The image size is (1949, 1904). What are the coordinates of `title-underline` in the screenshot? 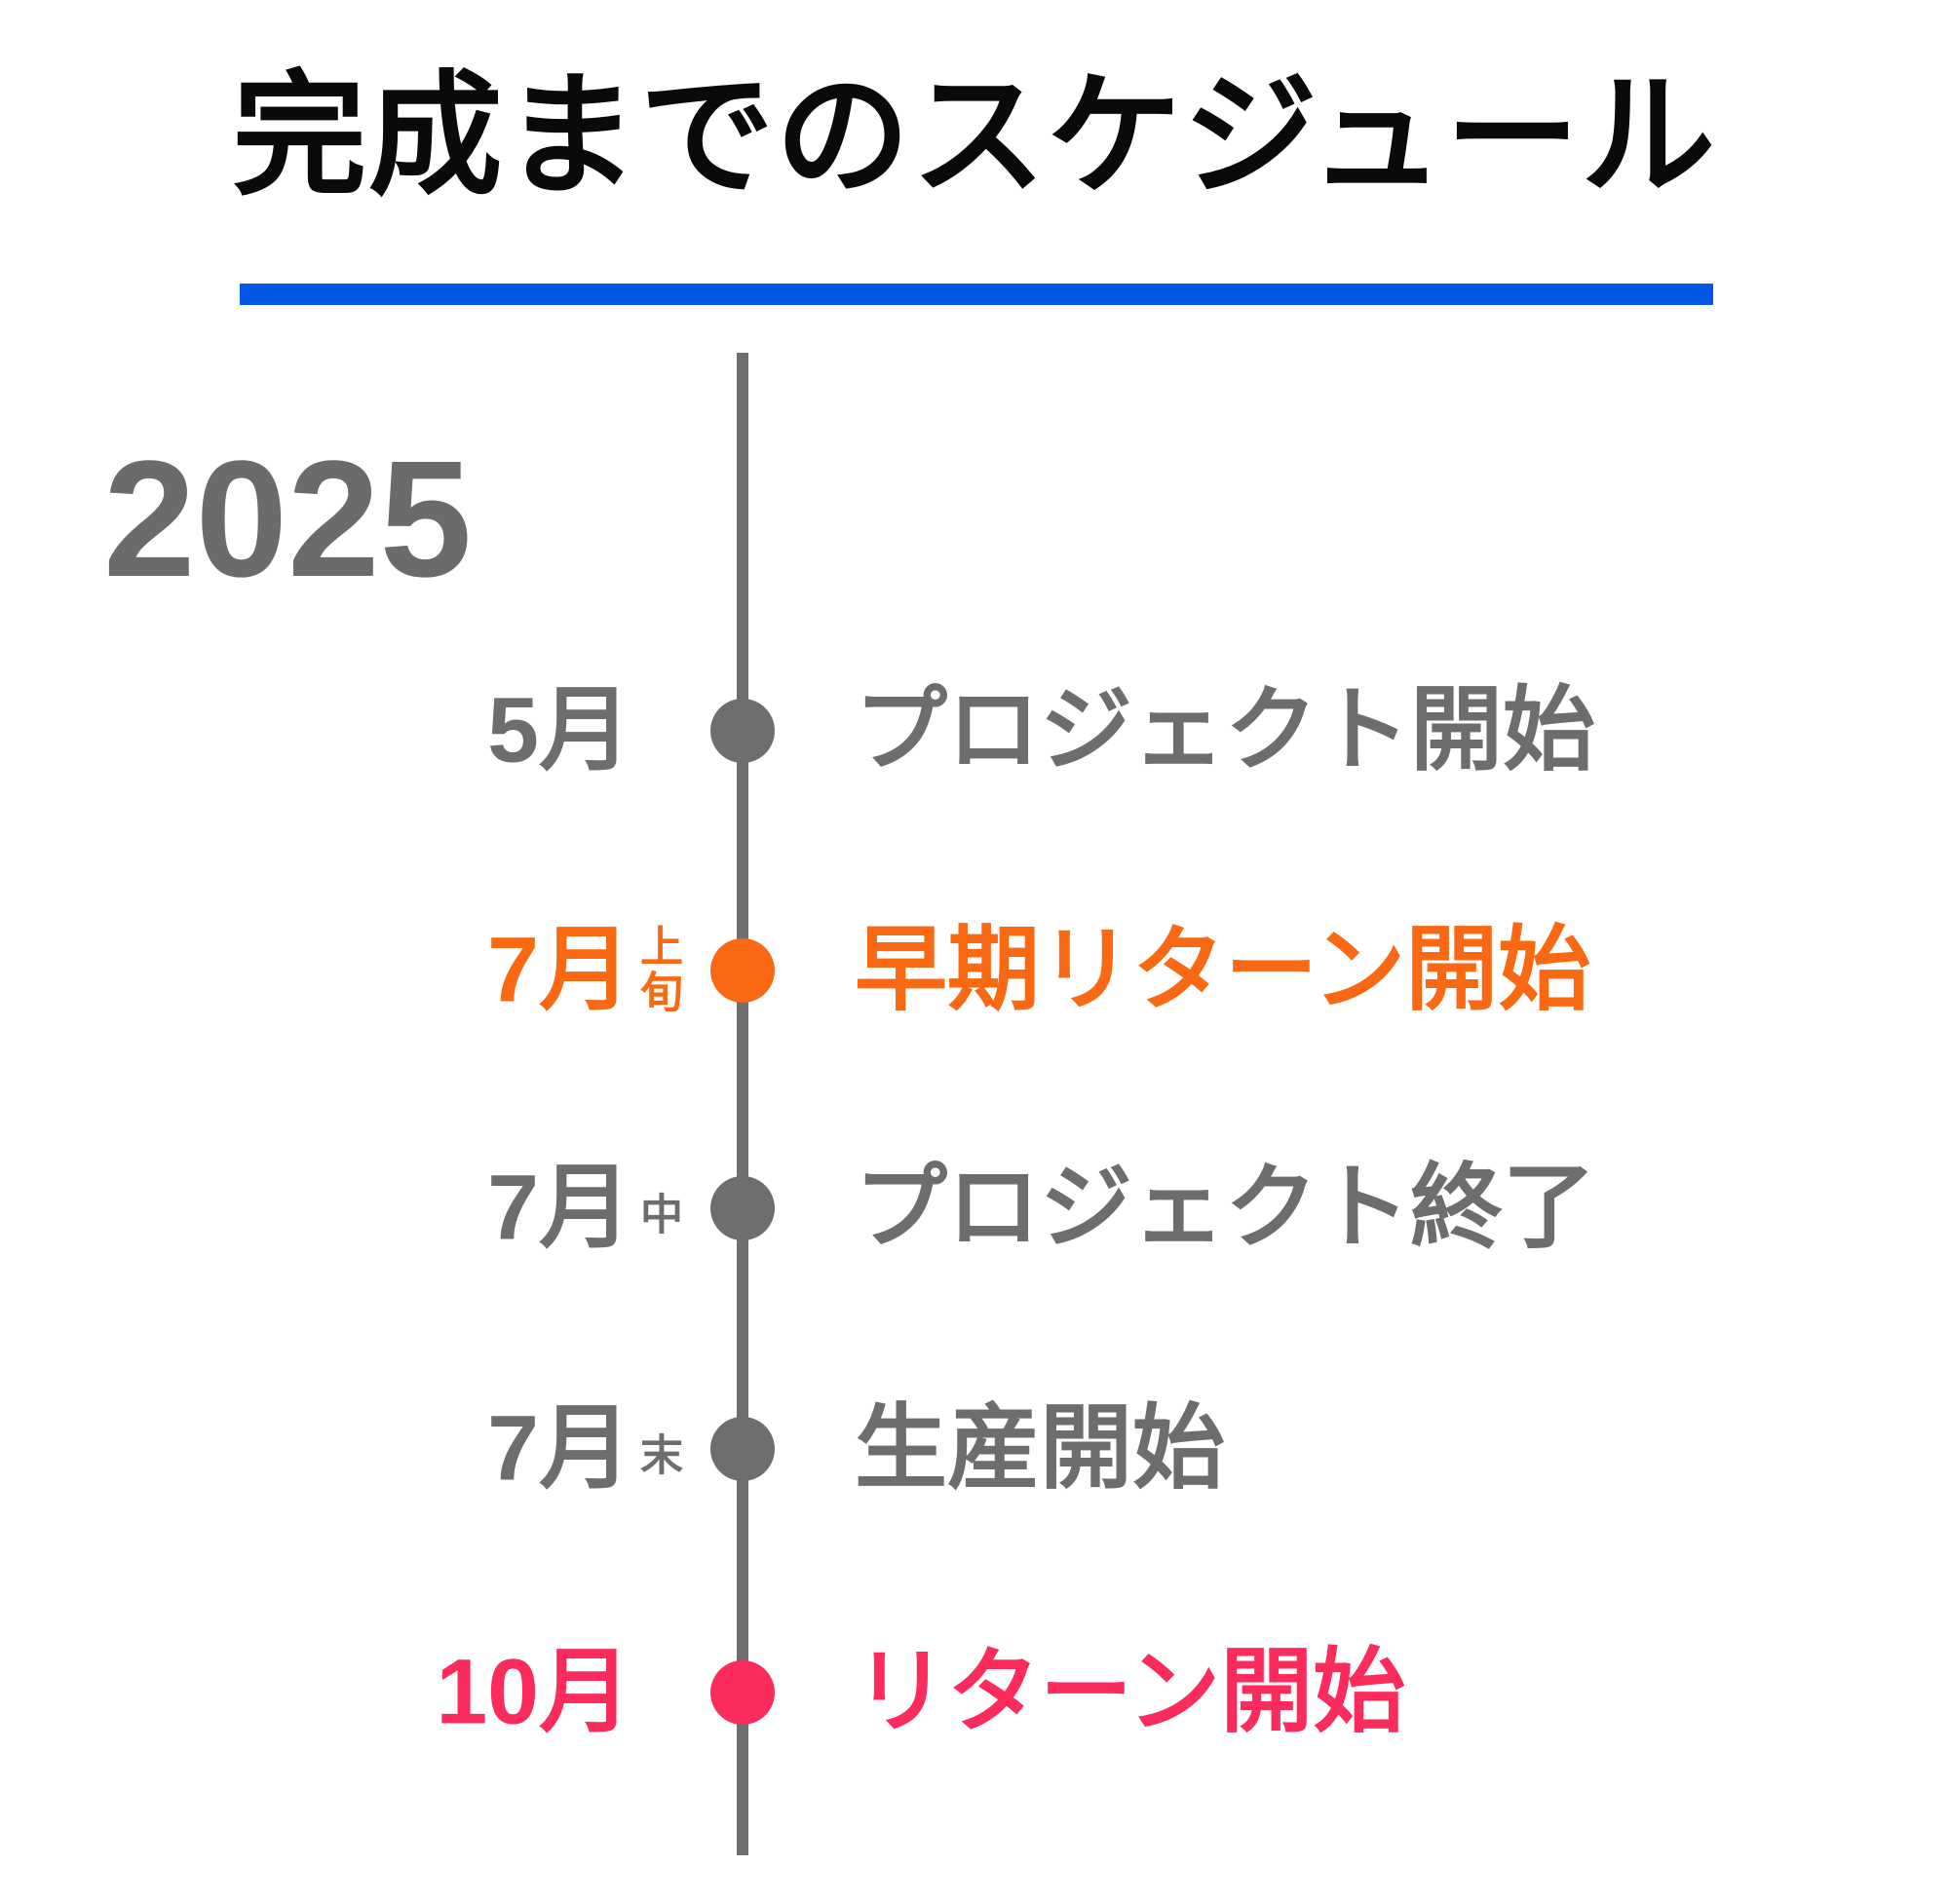 It's located at (976, 294).